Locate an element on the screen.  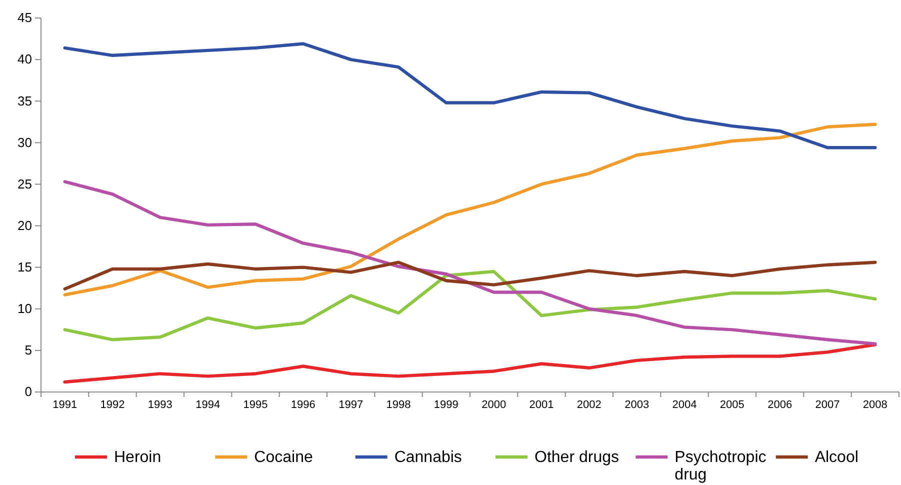
legend-label: Cannabis is located at coordinates (428, 457).